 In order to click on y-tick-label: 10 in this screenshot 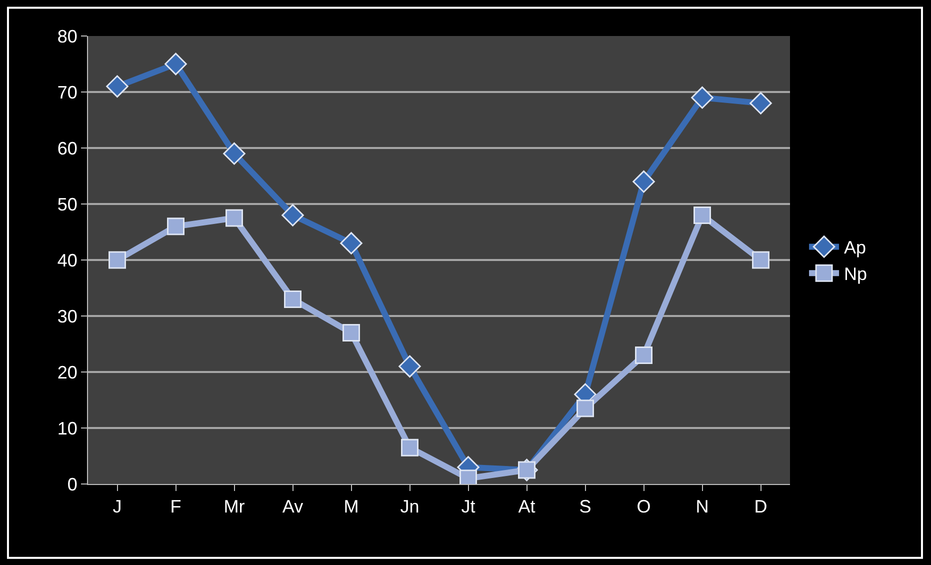, I will do `click(67, 428)`.